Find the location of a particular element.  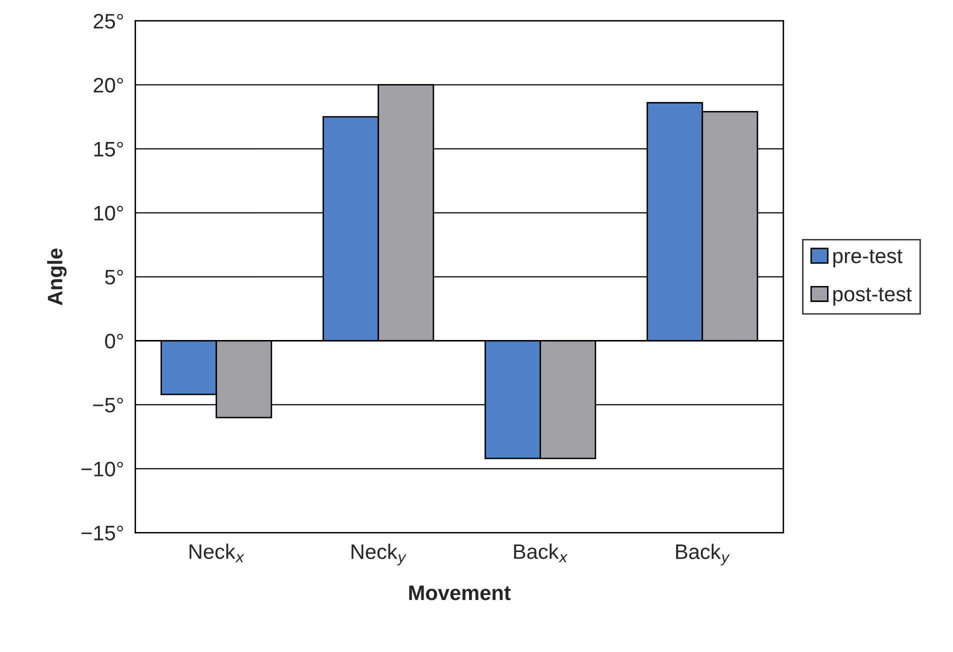

y-tick-label: 0° is located at coordinates (114, 341).